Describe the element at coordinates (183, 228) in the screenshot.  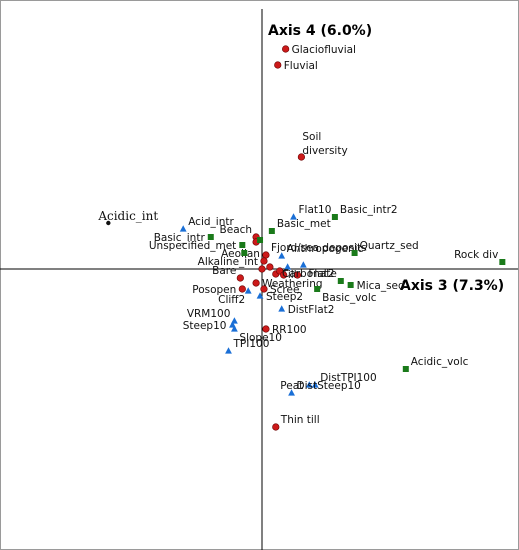
I see `acid-intr-triangle-marker` at that location.